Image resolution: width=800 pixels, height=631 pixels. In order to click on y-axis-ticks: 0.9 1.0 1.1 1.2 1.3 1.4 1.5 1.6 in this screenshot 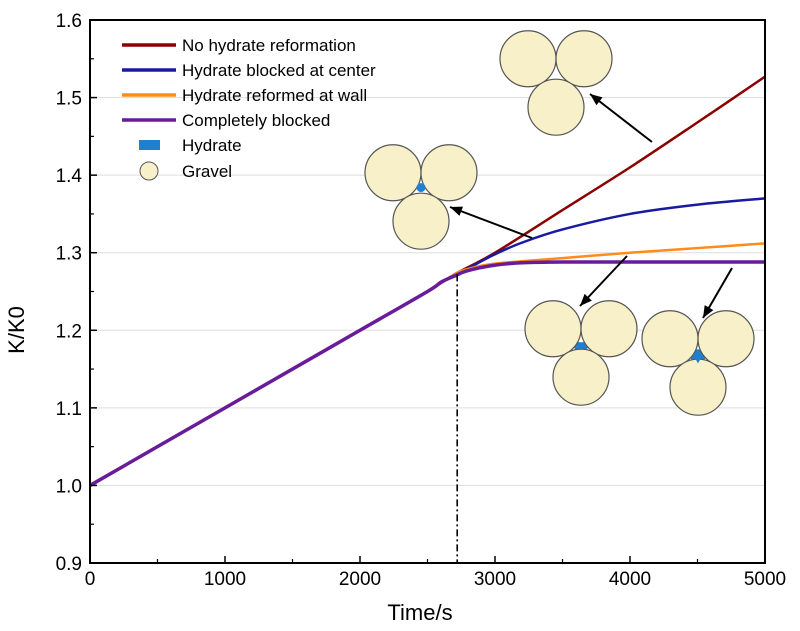, I will do `click(76, 293)`.